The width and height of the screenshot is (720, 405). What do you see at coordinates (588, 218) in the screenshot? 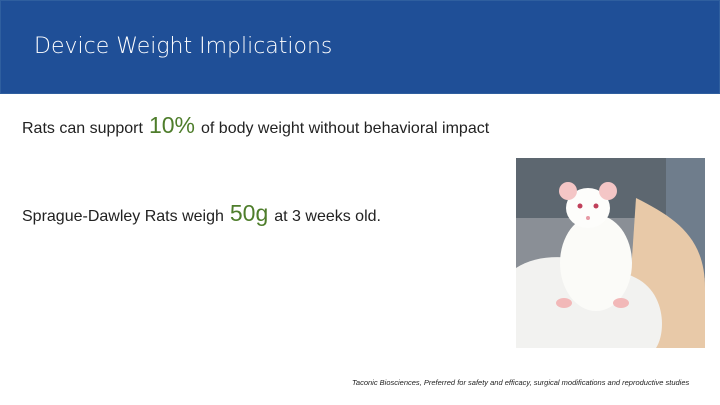
I see `rat-nose` at bounding box center [588, 218].